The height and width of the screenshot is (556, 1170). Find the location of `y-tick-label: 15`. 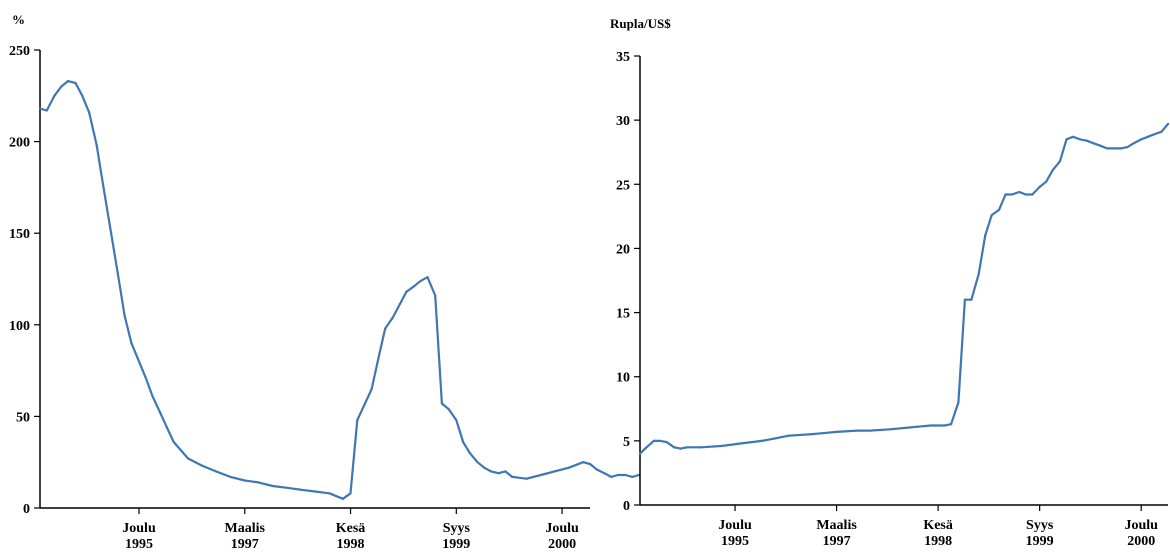

y-tick-label: 15 is located at coordinates (623, 314).